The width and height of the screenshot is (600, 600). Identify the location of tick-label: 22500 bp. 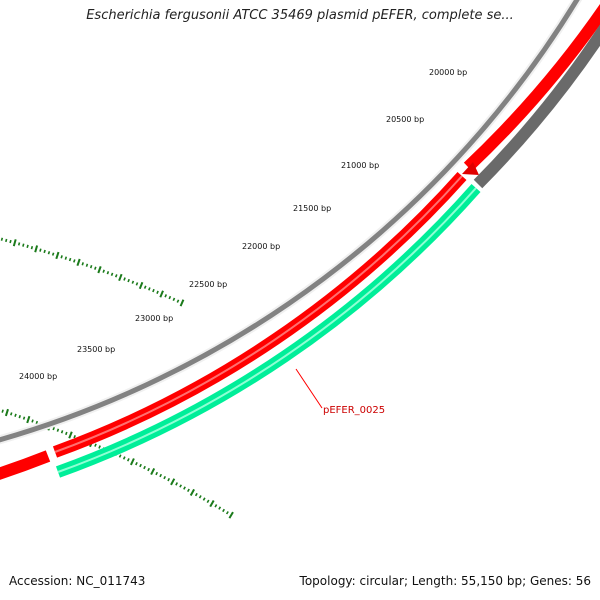
(208, 284).